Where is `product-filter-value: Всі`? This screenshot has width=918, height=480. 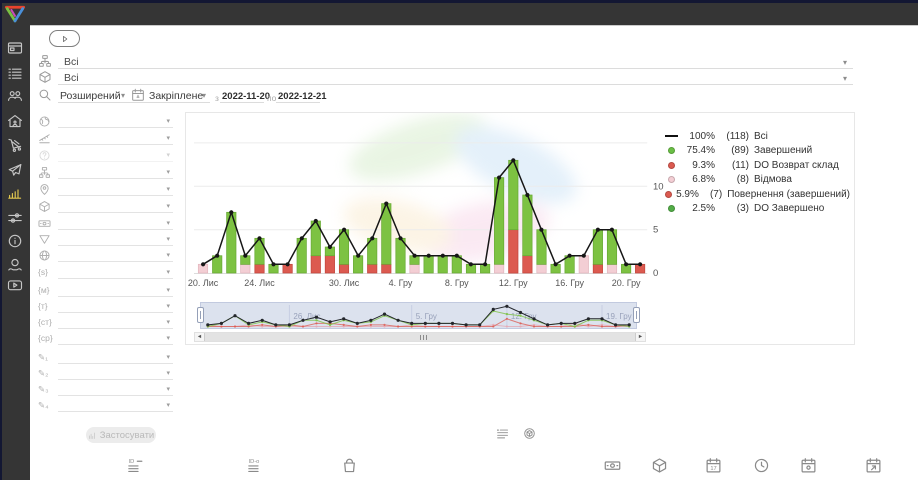 product-filter-value: Всі is located at coordinates (71, 78).